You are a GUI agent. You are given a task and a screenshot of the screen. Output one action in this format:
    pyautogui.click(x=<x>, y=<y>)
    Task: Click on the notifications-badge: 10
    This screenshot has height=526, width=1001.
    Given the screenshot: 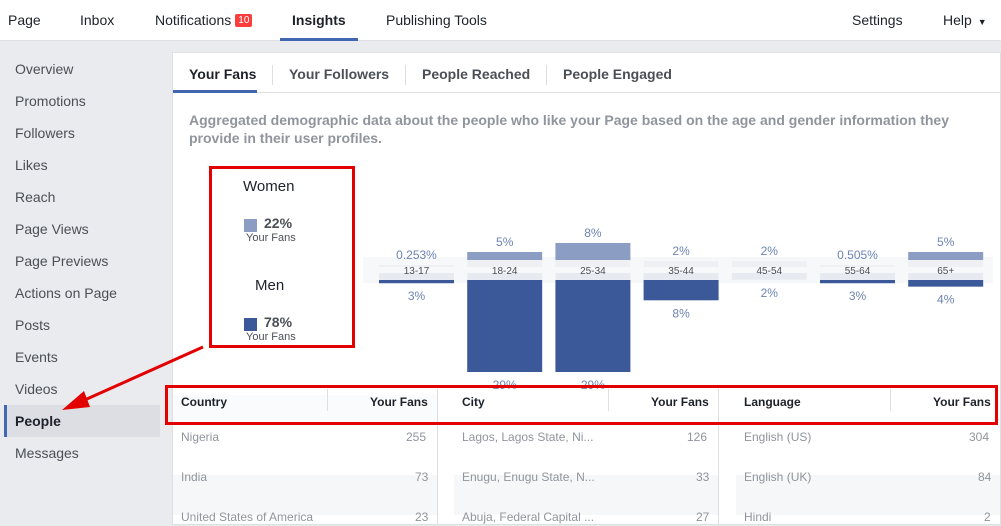 What is the action you would take?
    pyautogui.click(x=244, y=20)
    